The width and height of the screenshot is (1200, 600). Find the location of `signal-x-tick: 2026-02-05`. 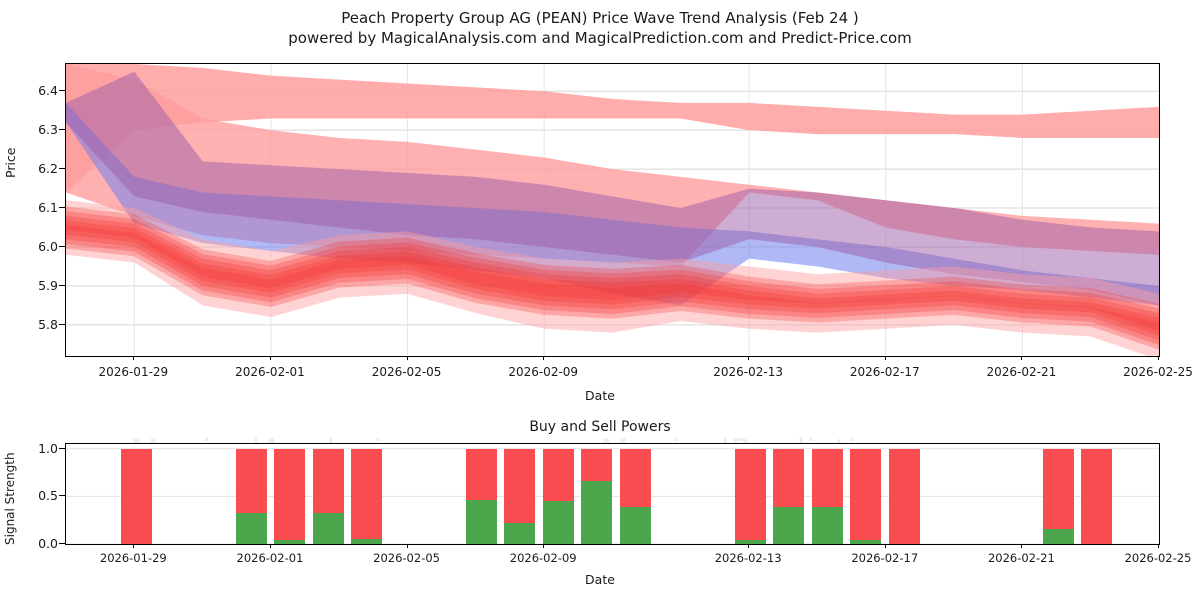

signal-x-tick: 2026-02-05 is located at coordinates (406, 558).